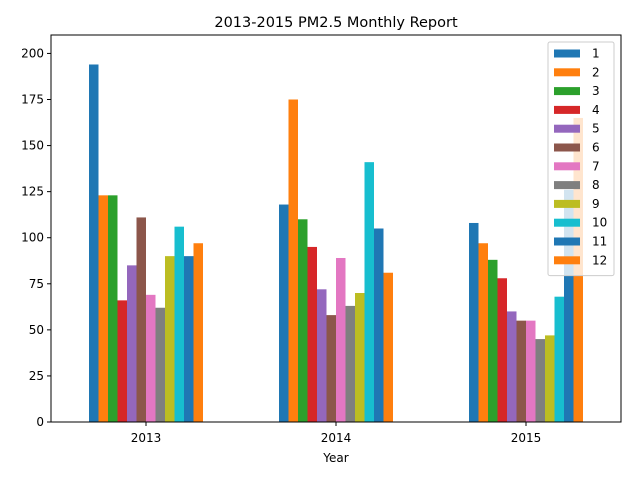 The width and height of the screenshot is (640, 480). I want to click on y-axis: 0 25 50 75 100 125 150 175 200, so click(36, 237).